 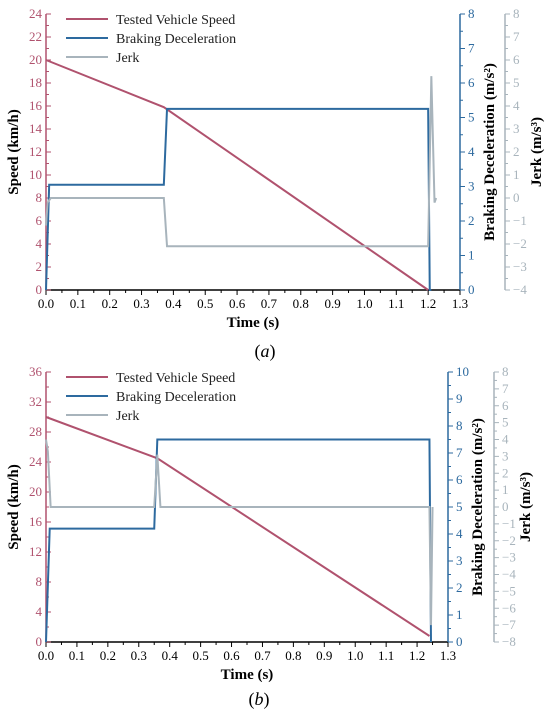 I want to click on y-tick-label-1: 5, so click(x=471, y=117).